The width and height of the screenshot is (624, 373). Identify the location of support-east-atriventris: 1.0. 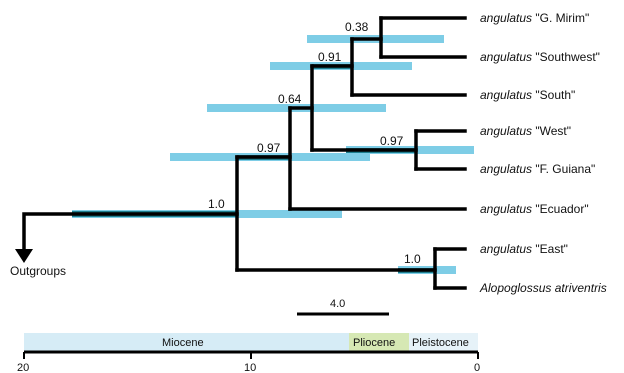
(412, 259).